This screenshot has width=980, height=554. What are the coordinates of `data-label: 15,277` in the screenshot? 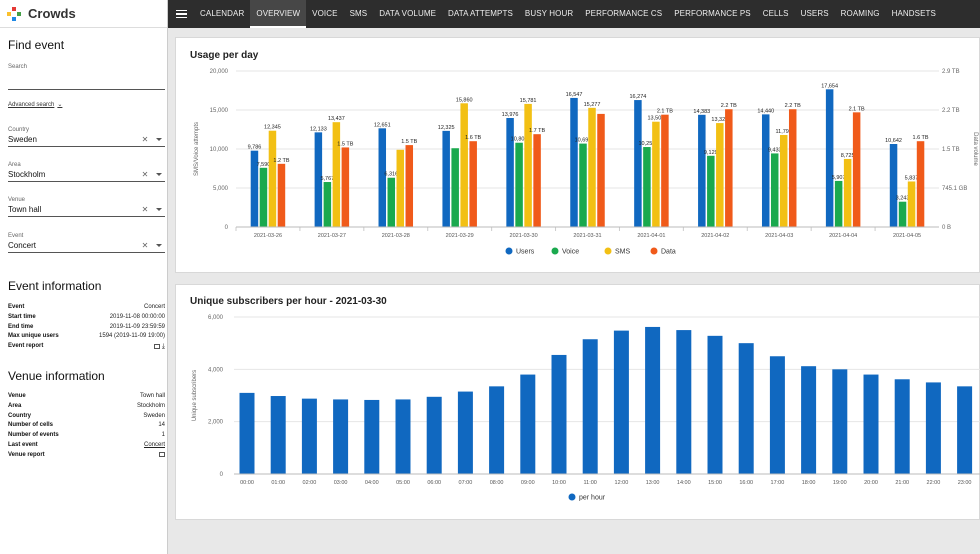 It's located at (592, 105).